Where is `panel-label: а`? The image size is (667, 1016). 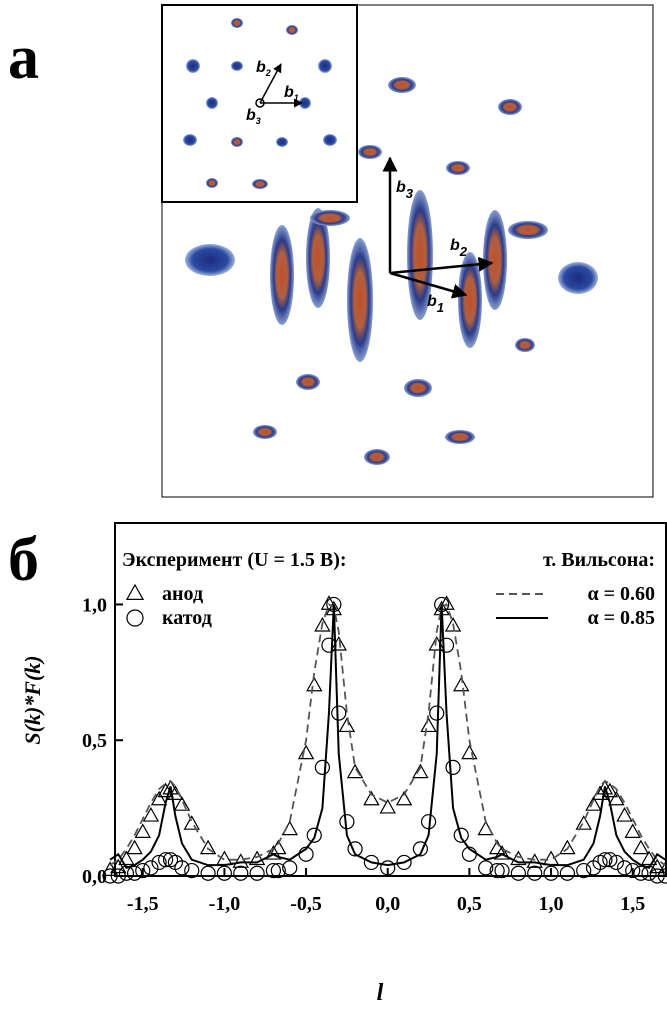 panel-label: а is located at coordinates (23, 58).